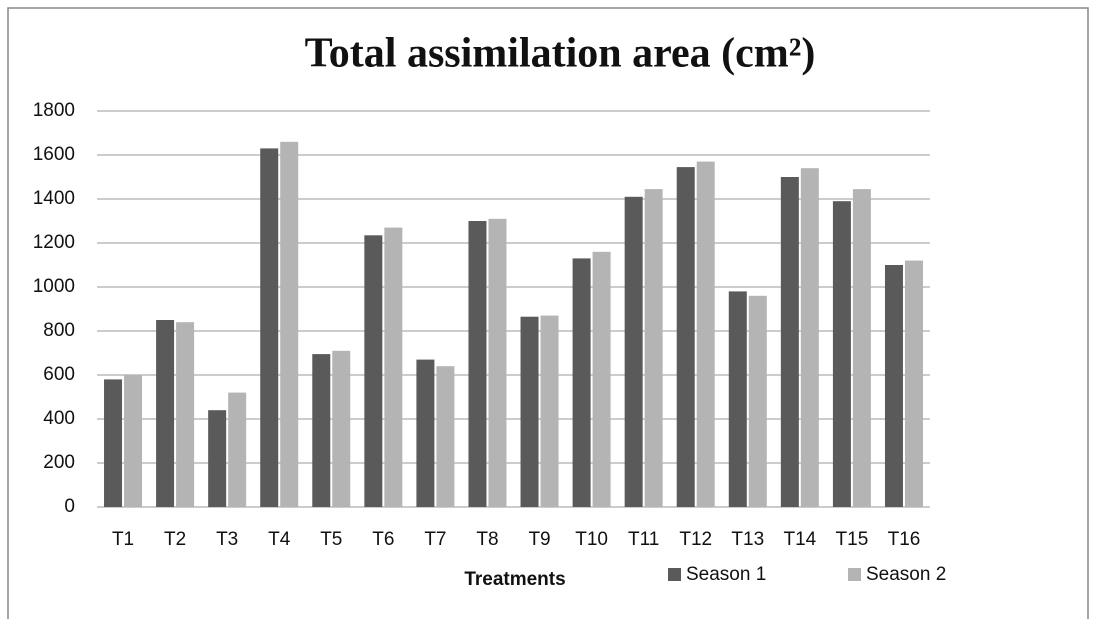  What do you see at coordinates (279, 539) in the screenshot?
I see `x-tick-label: T4` at bounding box center [279, 539].